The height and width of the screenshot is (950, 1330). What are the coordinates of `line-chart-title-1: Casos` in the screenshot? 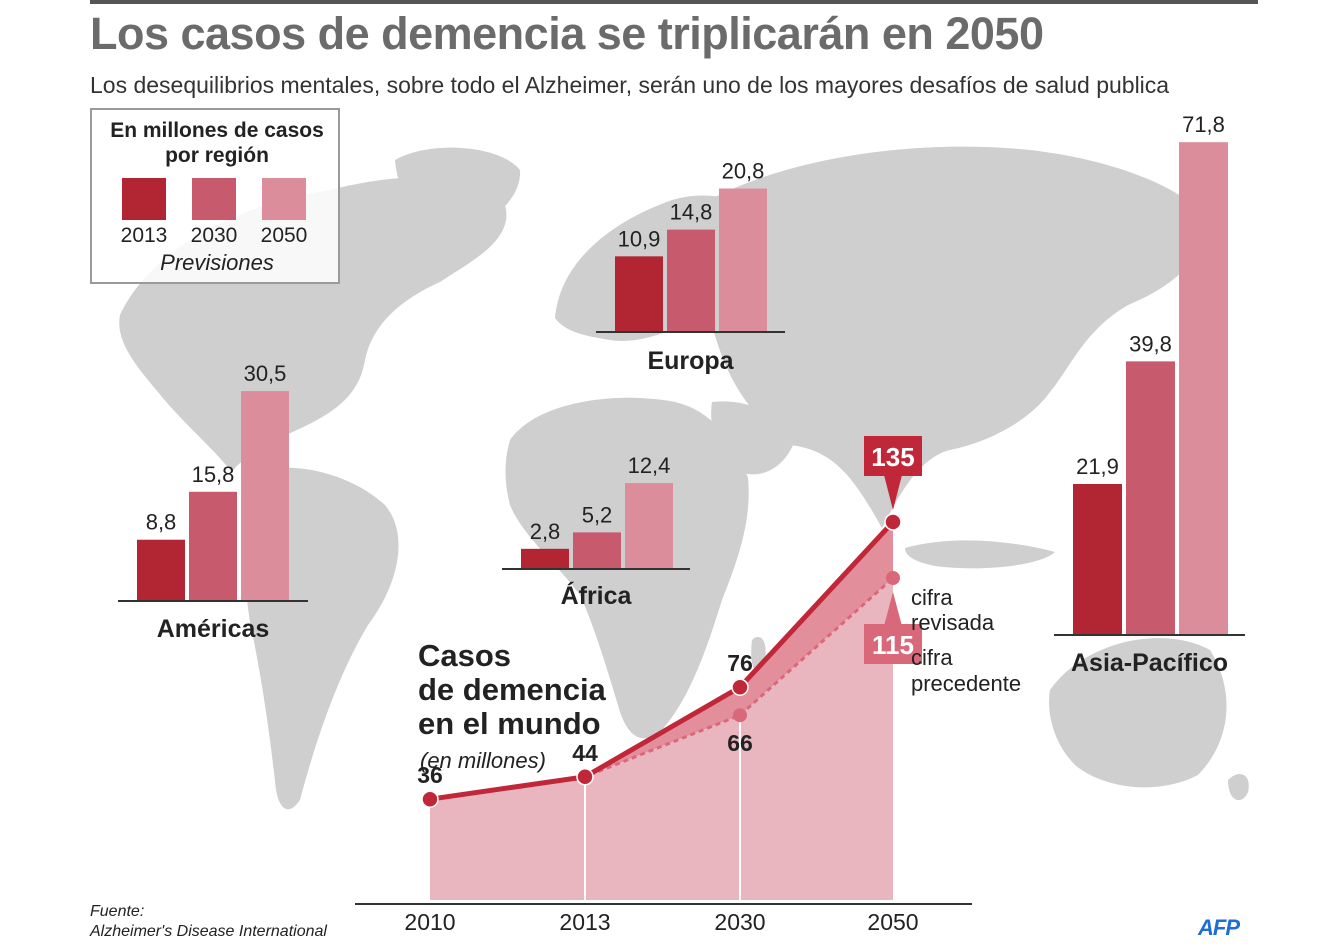 It's located at (464, 655).